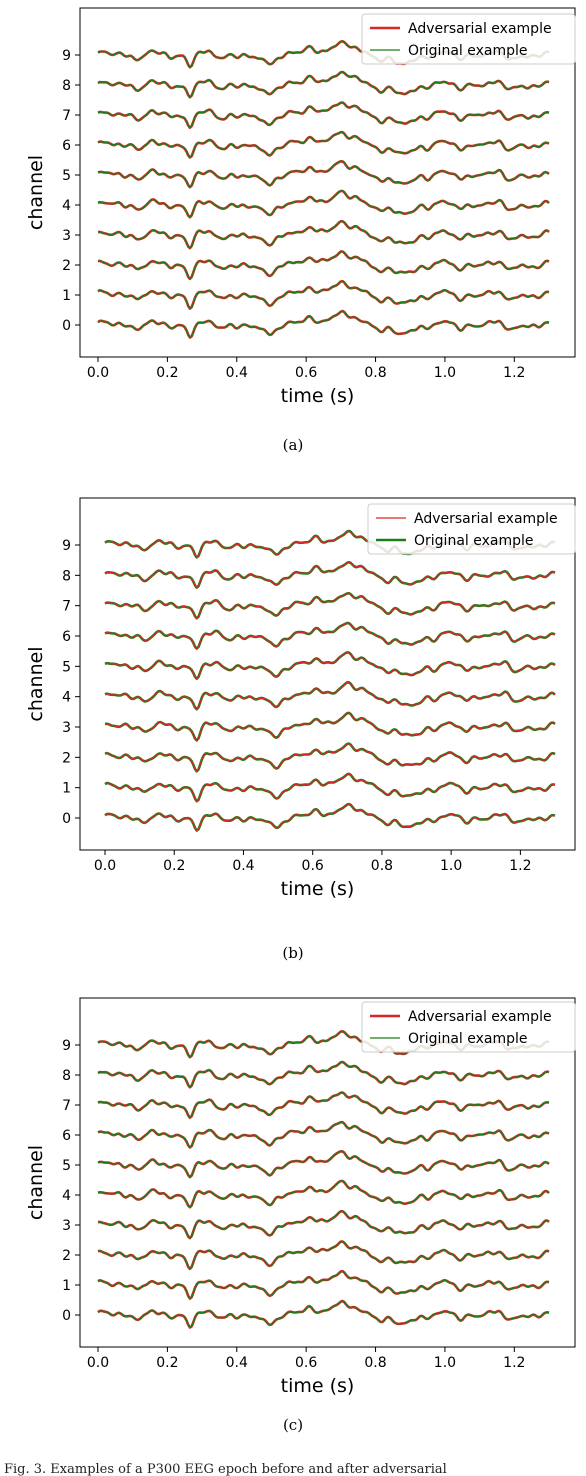  I want to click on series-line-0-ch4, so click(330, 695).